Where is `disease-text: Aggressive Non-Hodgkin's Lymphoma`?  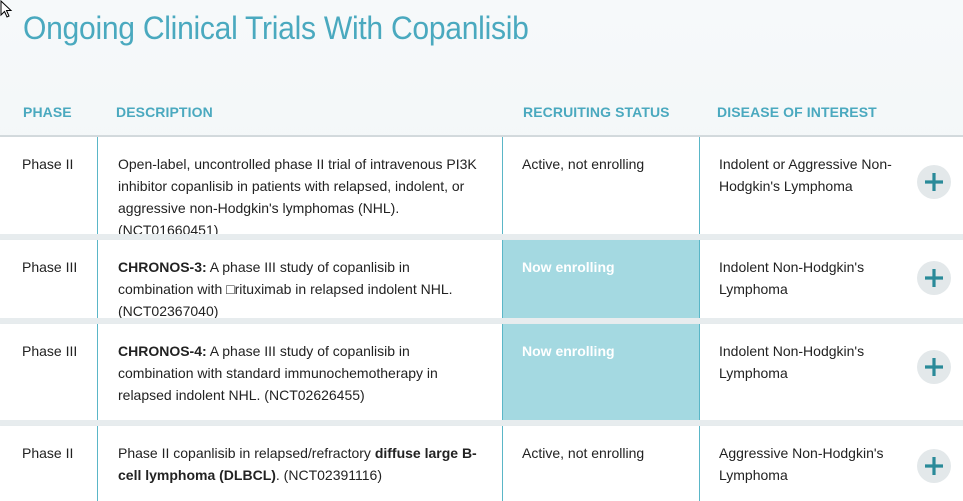
disease-text: Aggressive Non-Hodgkin's Lymphoma is located at coordinates (801, 464).